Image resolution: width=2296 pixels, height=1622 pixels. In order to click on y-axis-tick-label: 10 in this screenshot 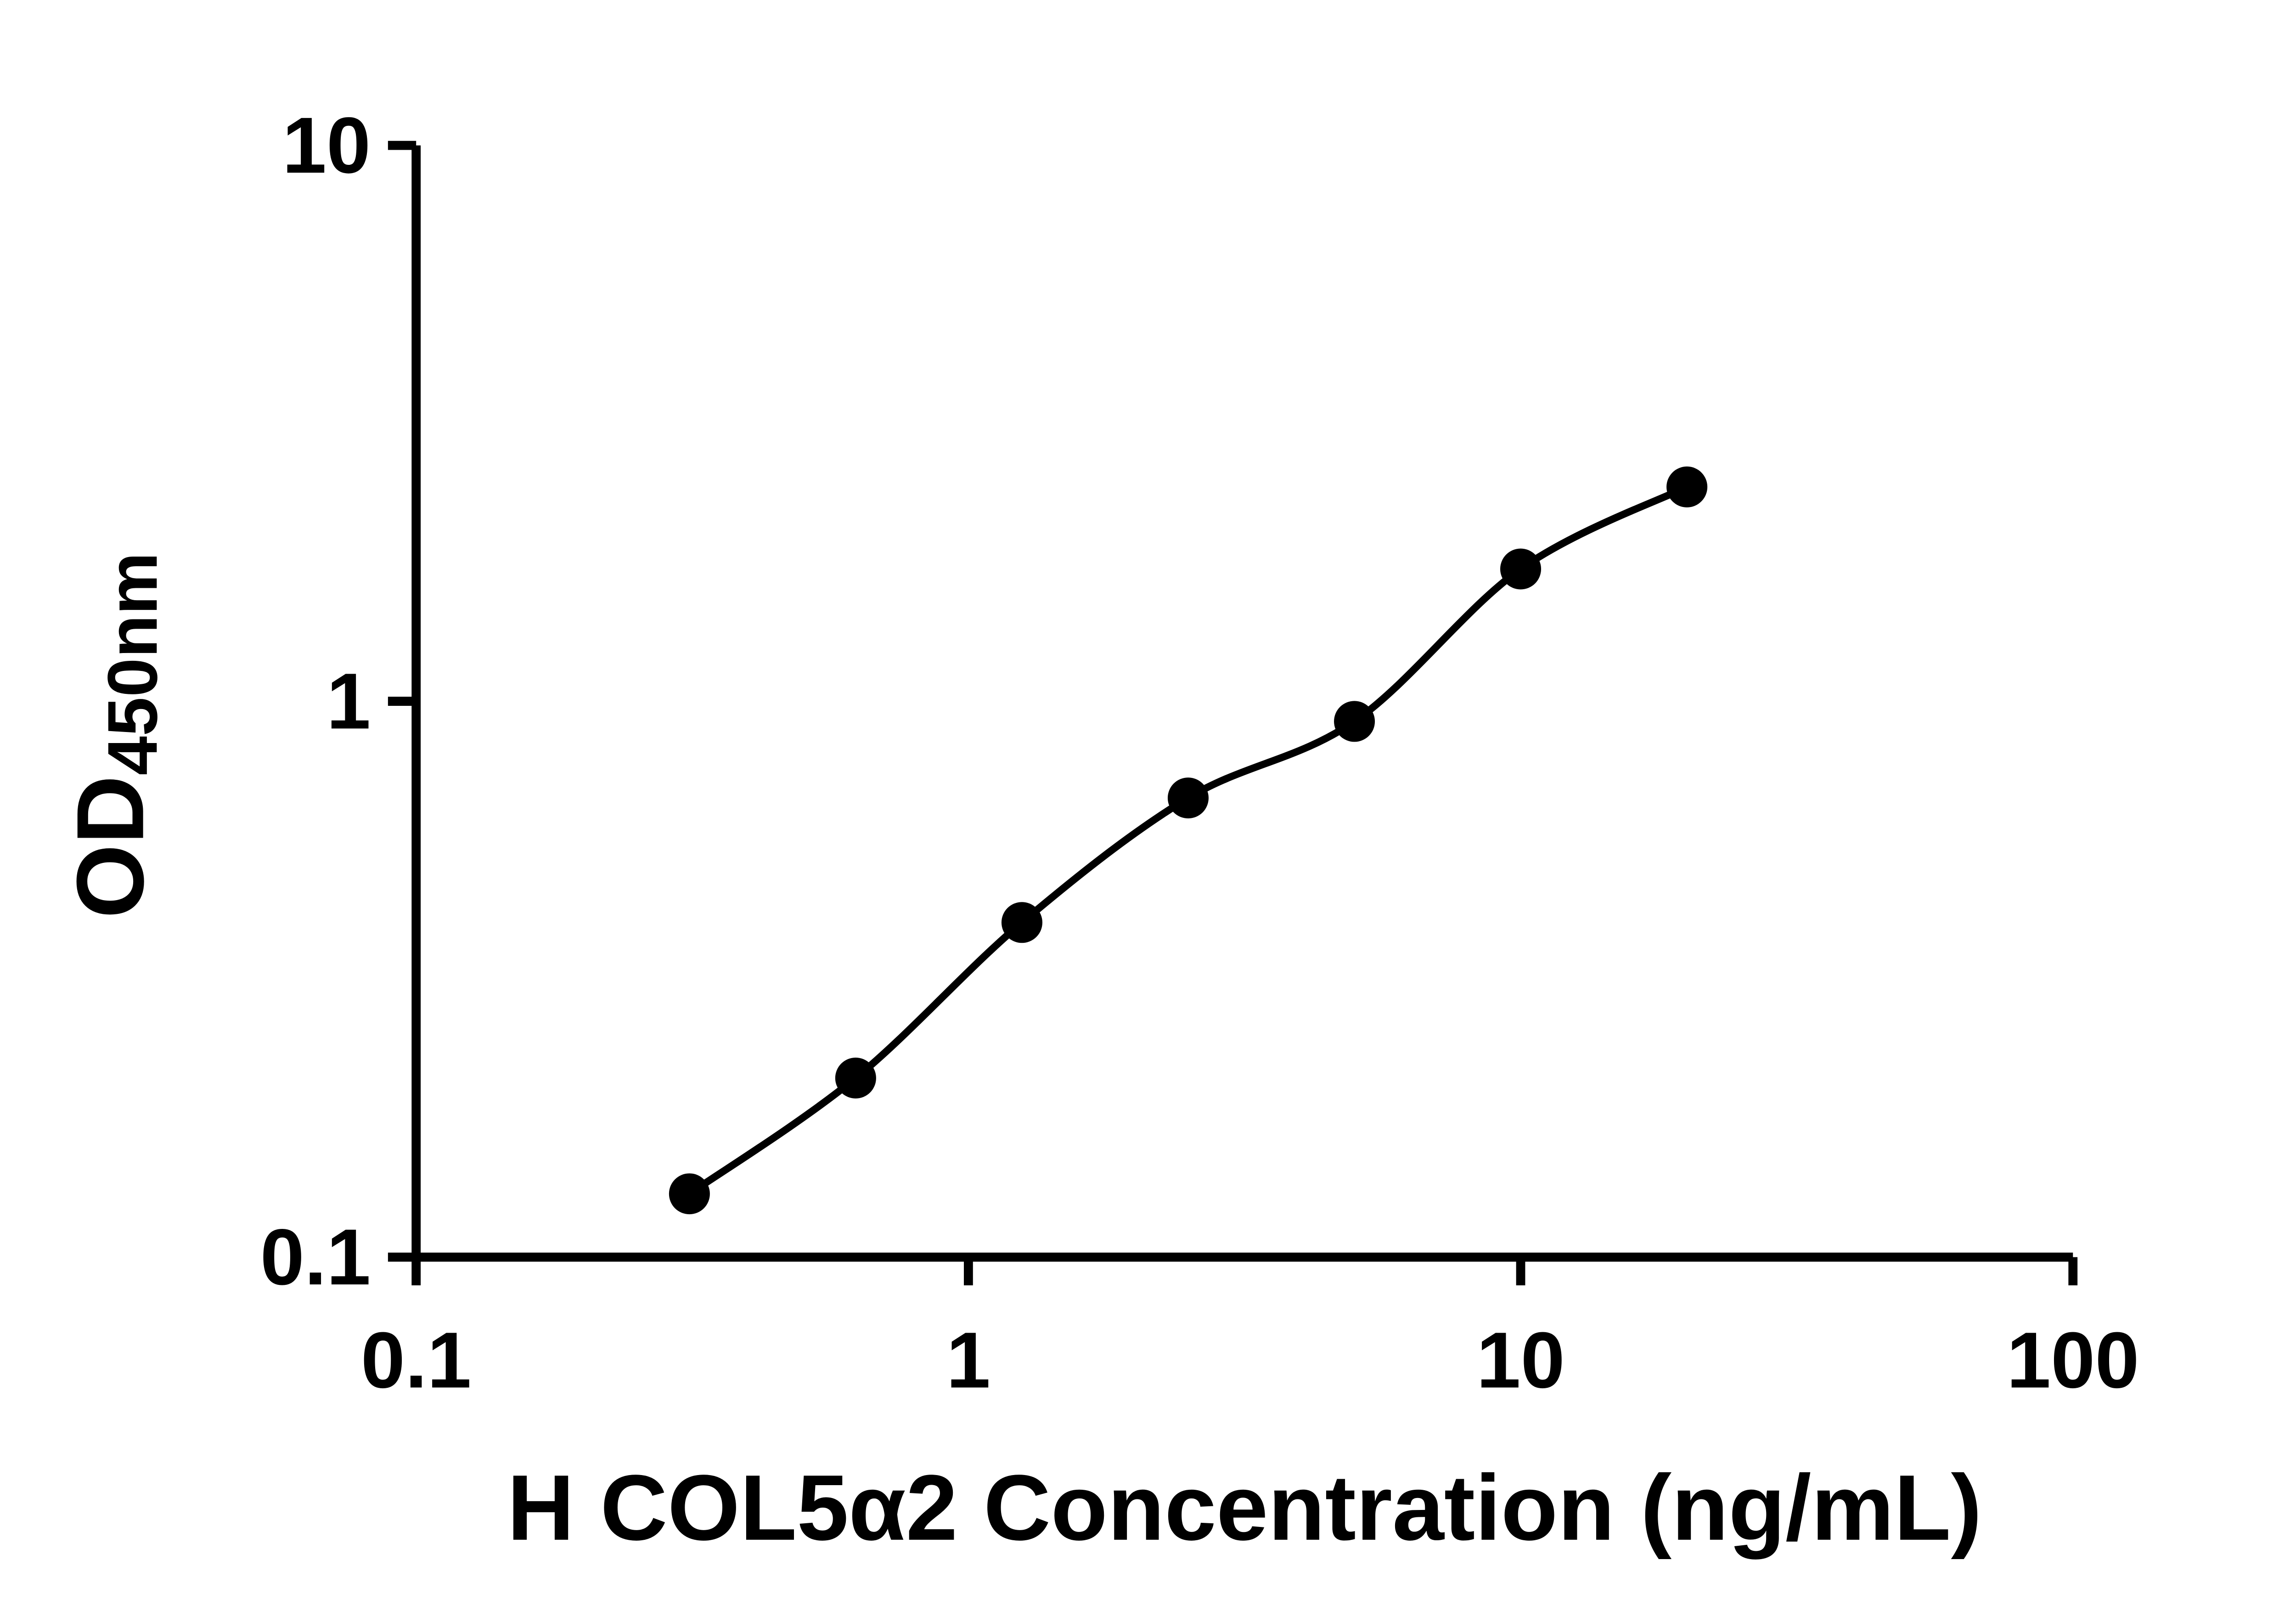, I will do `click(326, 146)`.